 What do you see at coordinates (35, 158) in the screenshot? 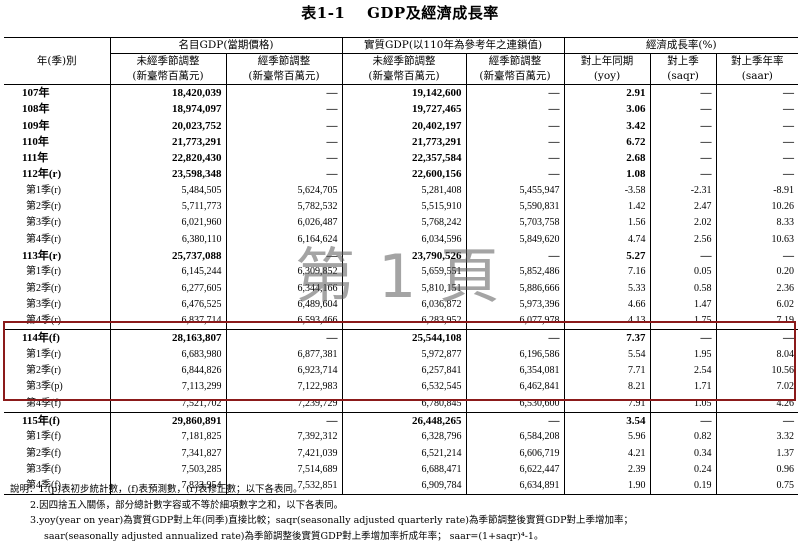
I see `row-label: 111年` at bounding box center [35, 158].